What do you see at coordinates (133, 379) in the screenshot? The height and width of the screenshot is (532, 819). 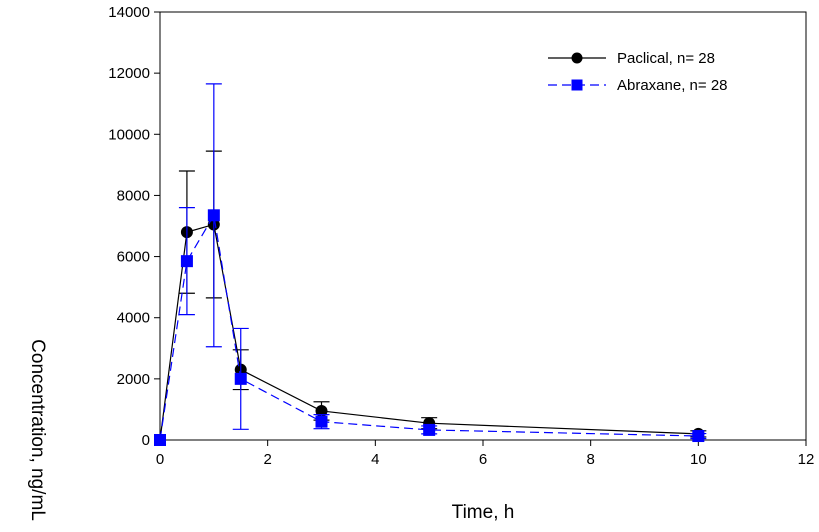 I see `y-tick-label: 2000` at bounding box center [133, 379].